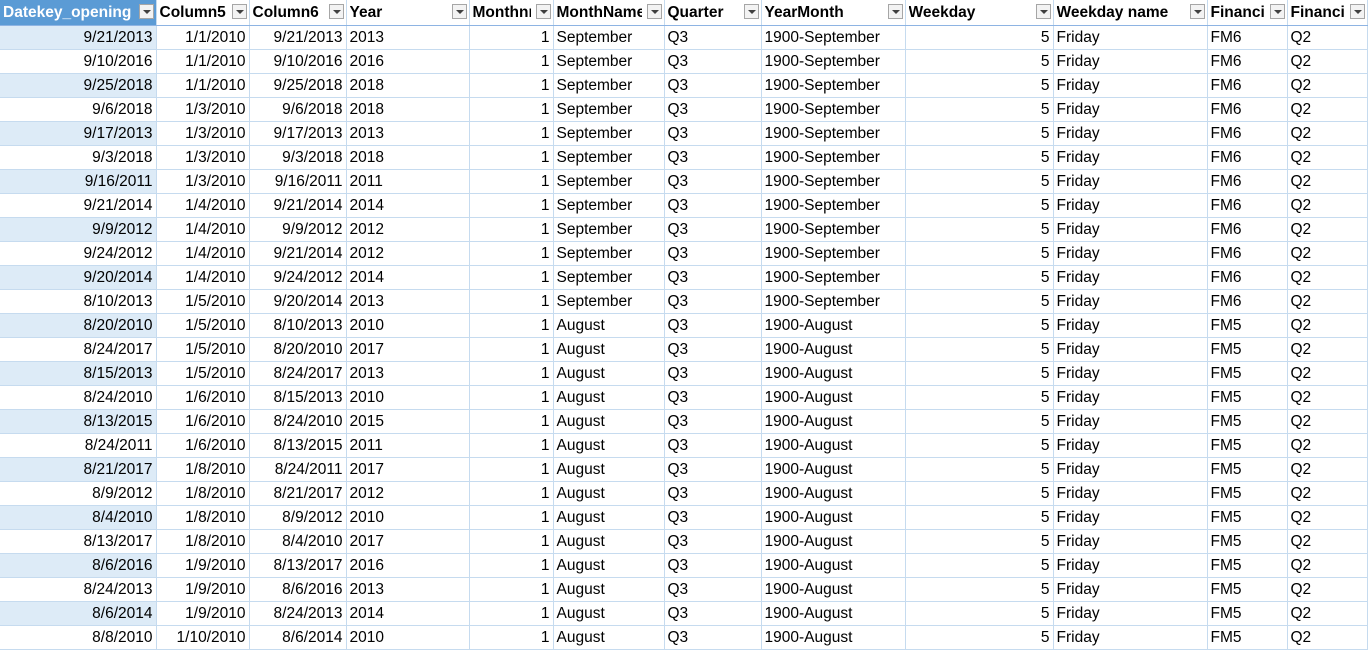 The width and height of the screenshot is (1369, 654). I want to click on table-cell: 8/8/2010, so click(78, 637).